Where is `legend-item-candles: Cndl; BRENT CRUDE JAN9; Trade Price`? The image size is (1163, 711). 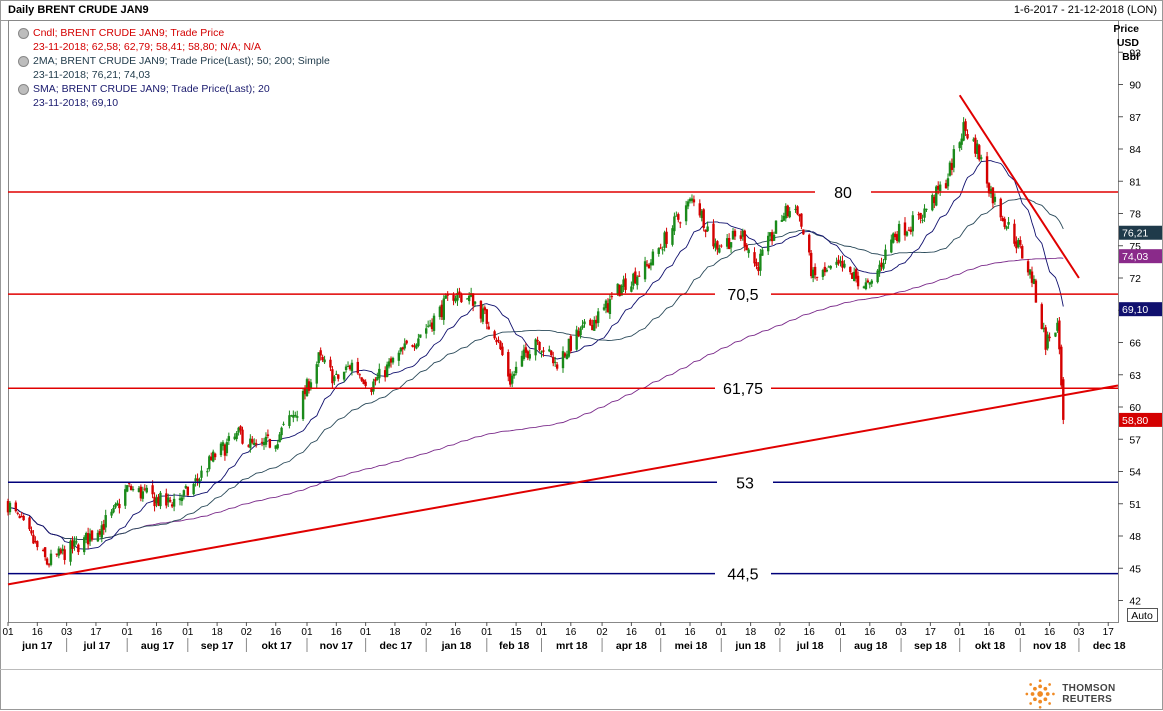 legend-item-candles: Cndl; BRENT CRUDE JAN9; Trade Price is located at coordinates (174, 33).